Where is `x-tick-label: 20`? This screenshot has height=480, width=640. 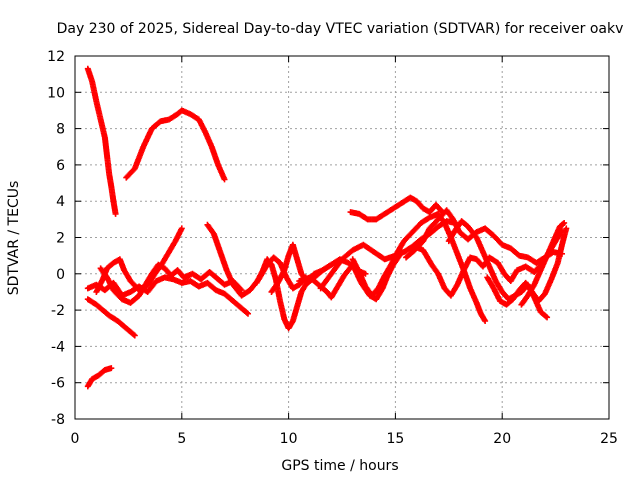 x-tick-label: 20 is located at coordinates (502, 439).